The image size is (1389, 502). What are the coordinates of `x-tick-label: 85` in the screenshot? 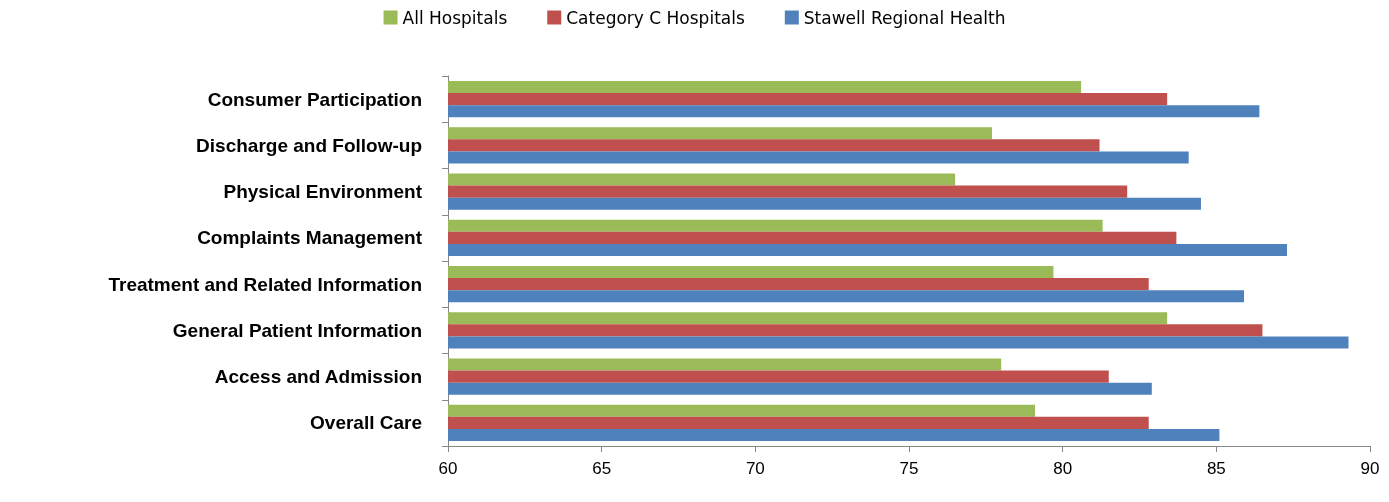 It's located at (1216, 468).